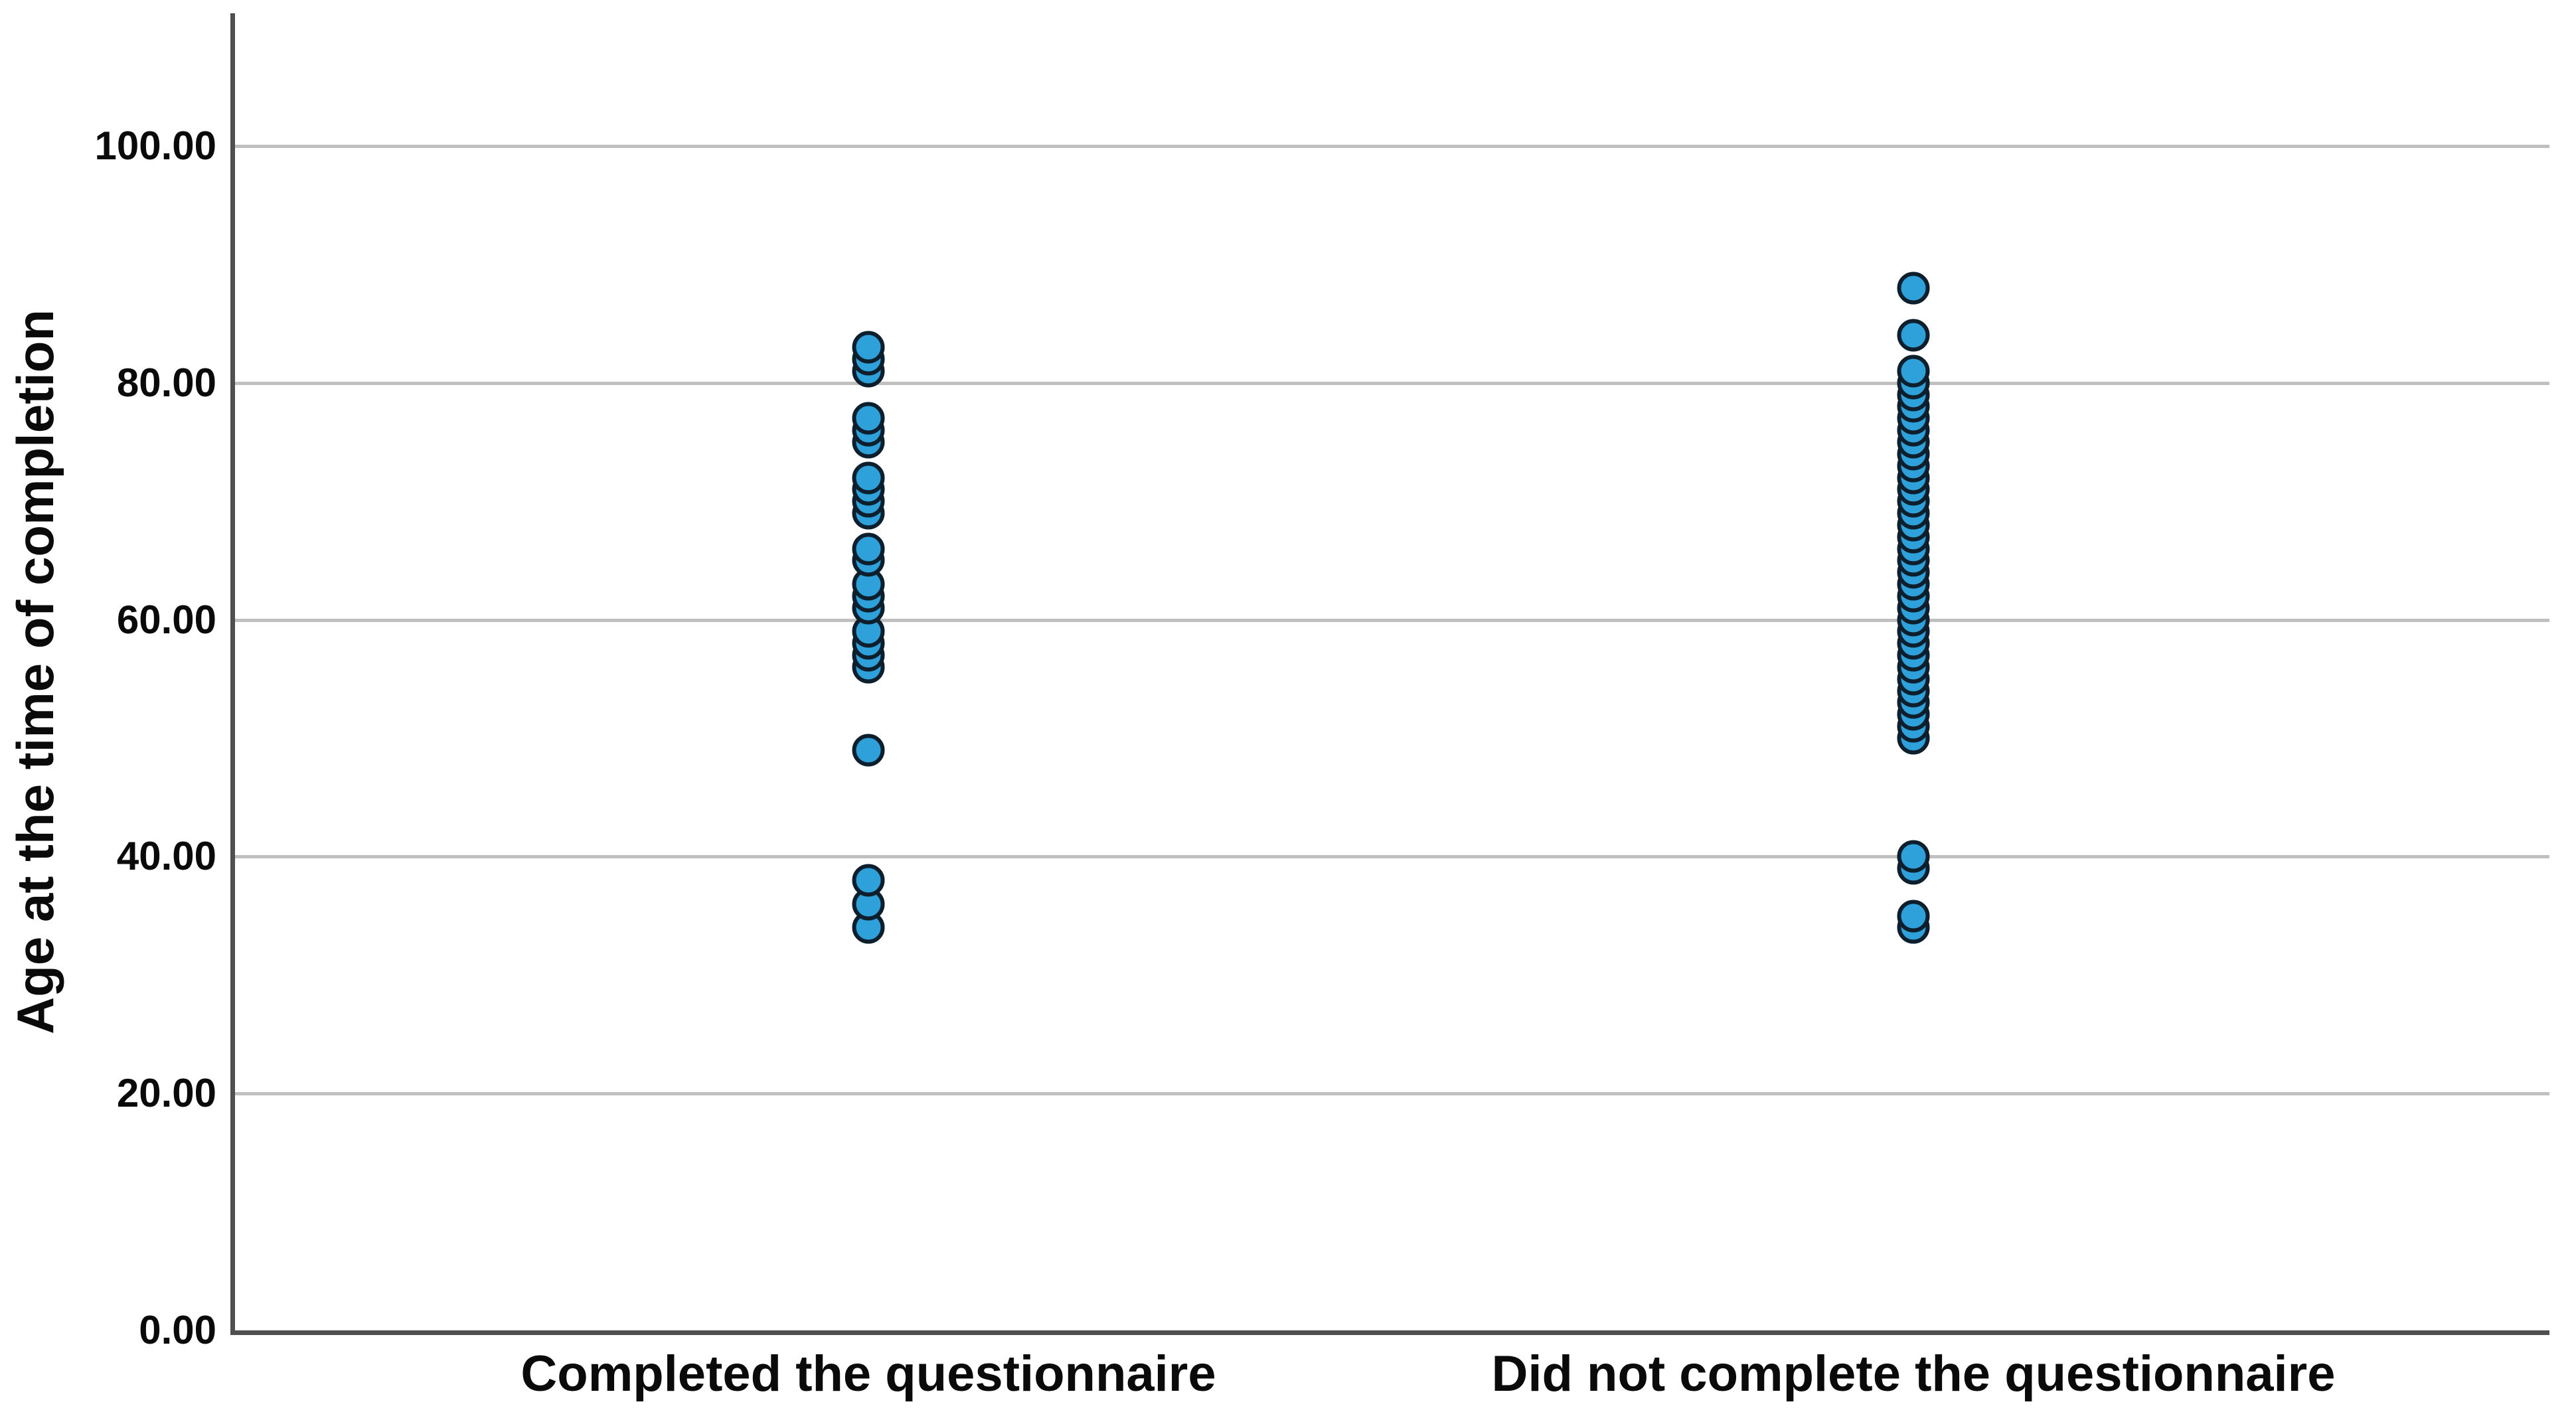  What do you see at coordinates (166, 1094) in the screenshot?
I see `y-tick-label: 20.00` at bounding box center [166, 1094].